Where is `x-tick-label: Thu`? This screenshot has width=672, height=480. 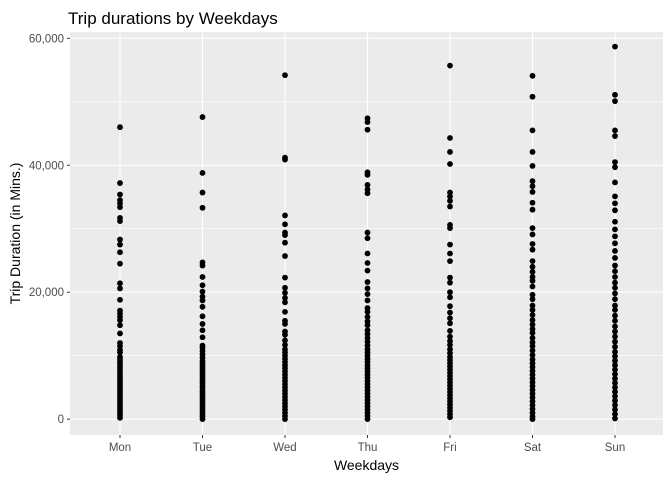 x-tick-label: Thu is located at coordinates (368, 448).